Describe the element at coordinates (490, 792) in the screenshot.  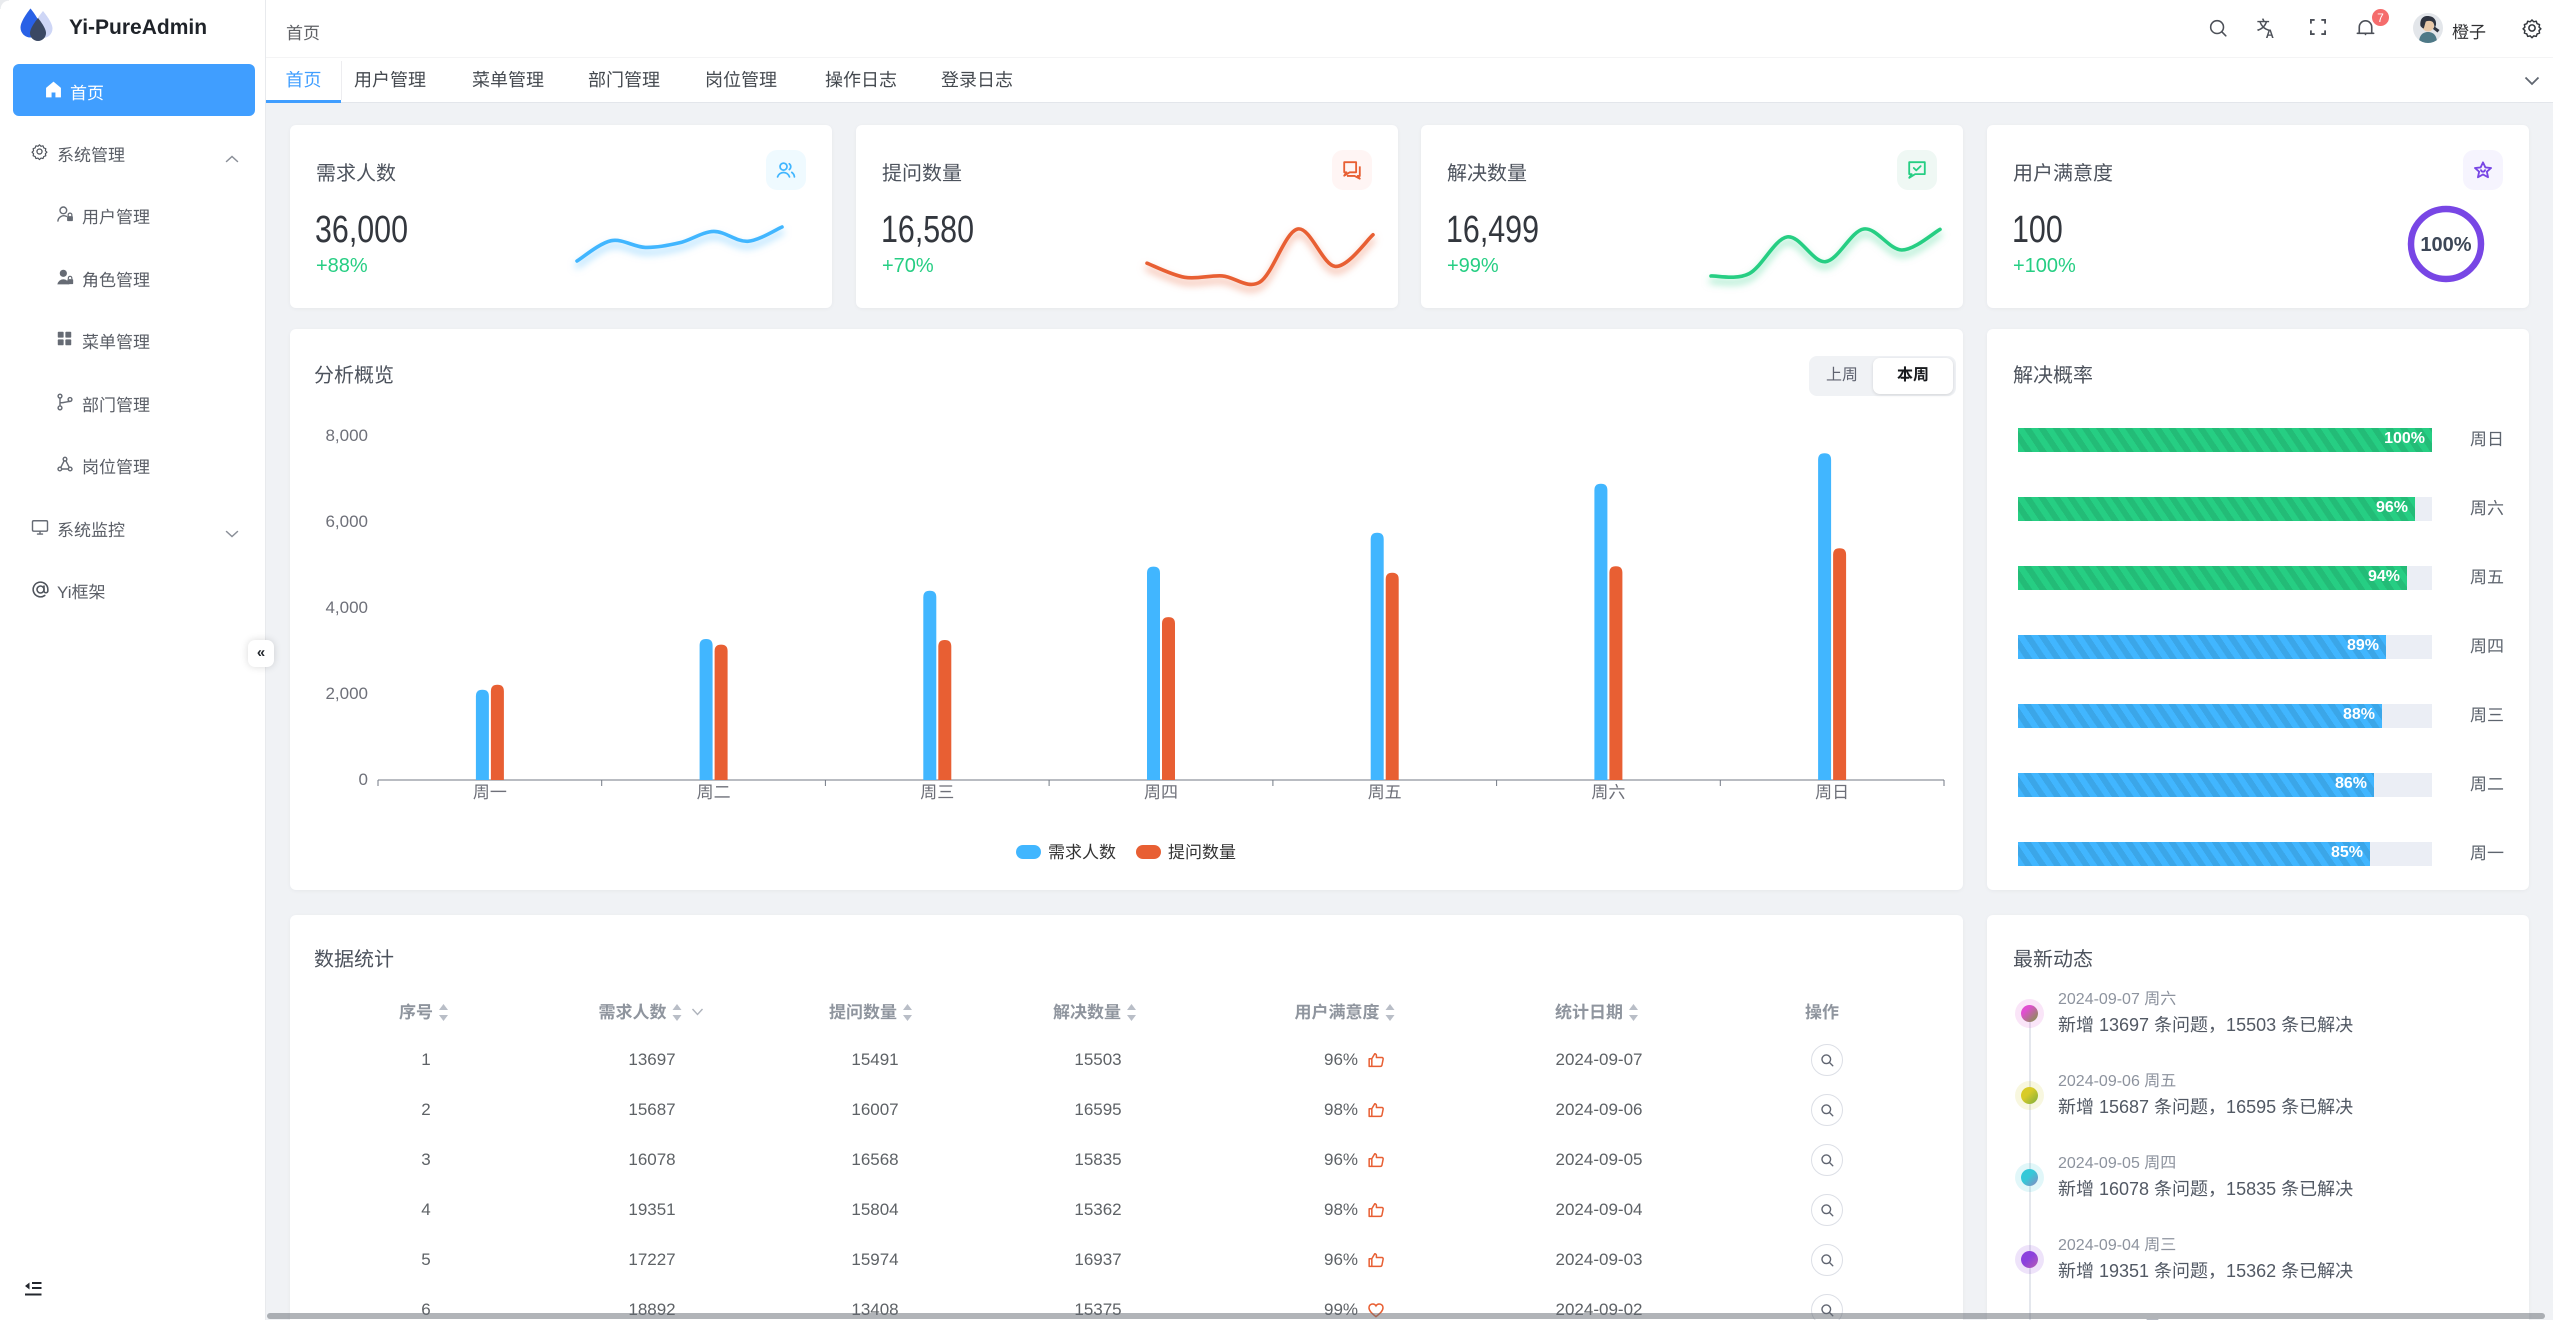
I see `svg-text: 周一` at that location.